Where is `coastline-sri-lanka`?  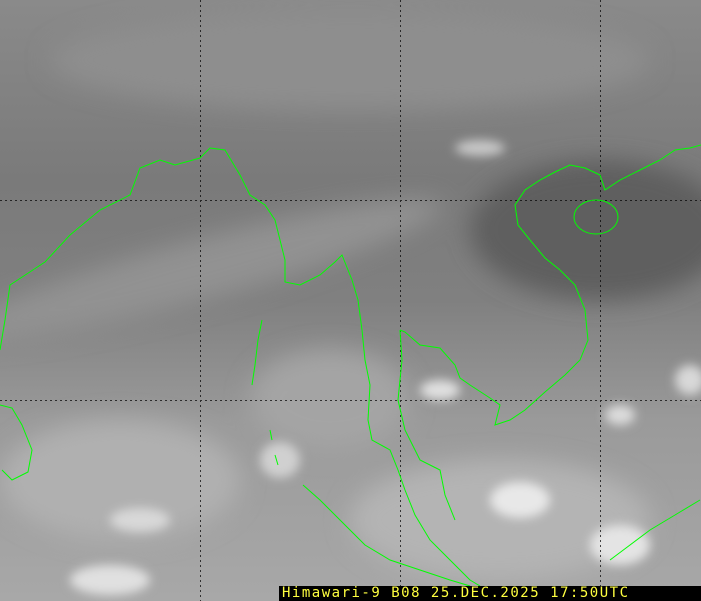
coastline-sri-lanka is located at coordinates (16, 442).